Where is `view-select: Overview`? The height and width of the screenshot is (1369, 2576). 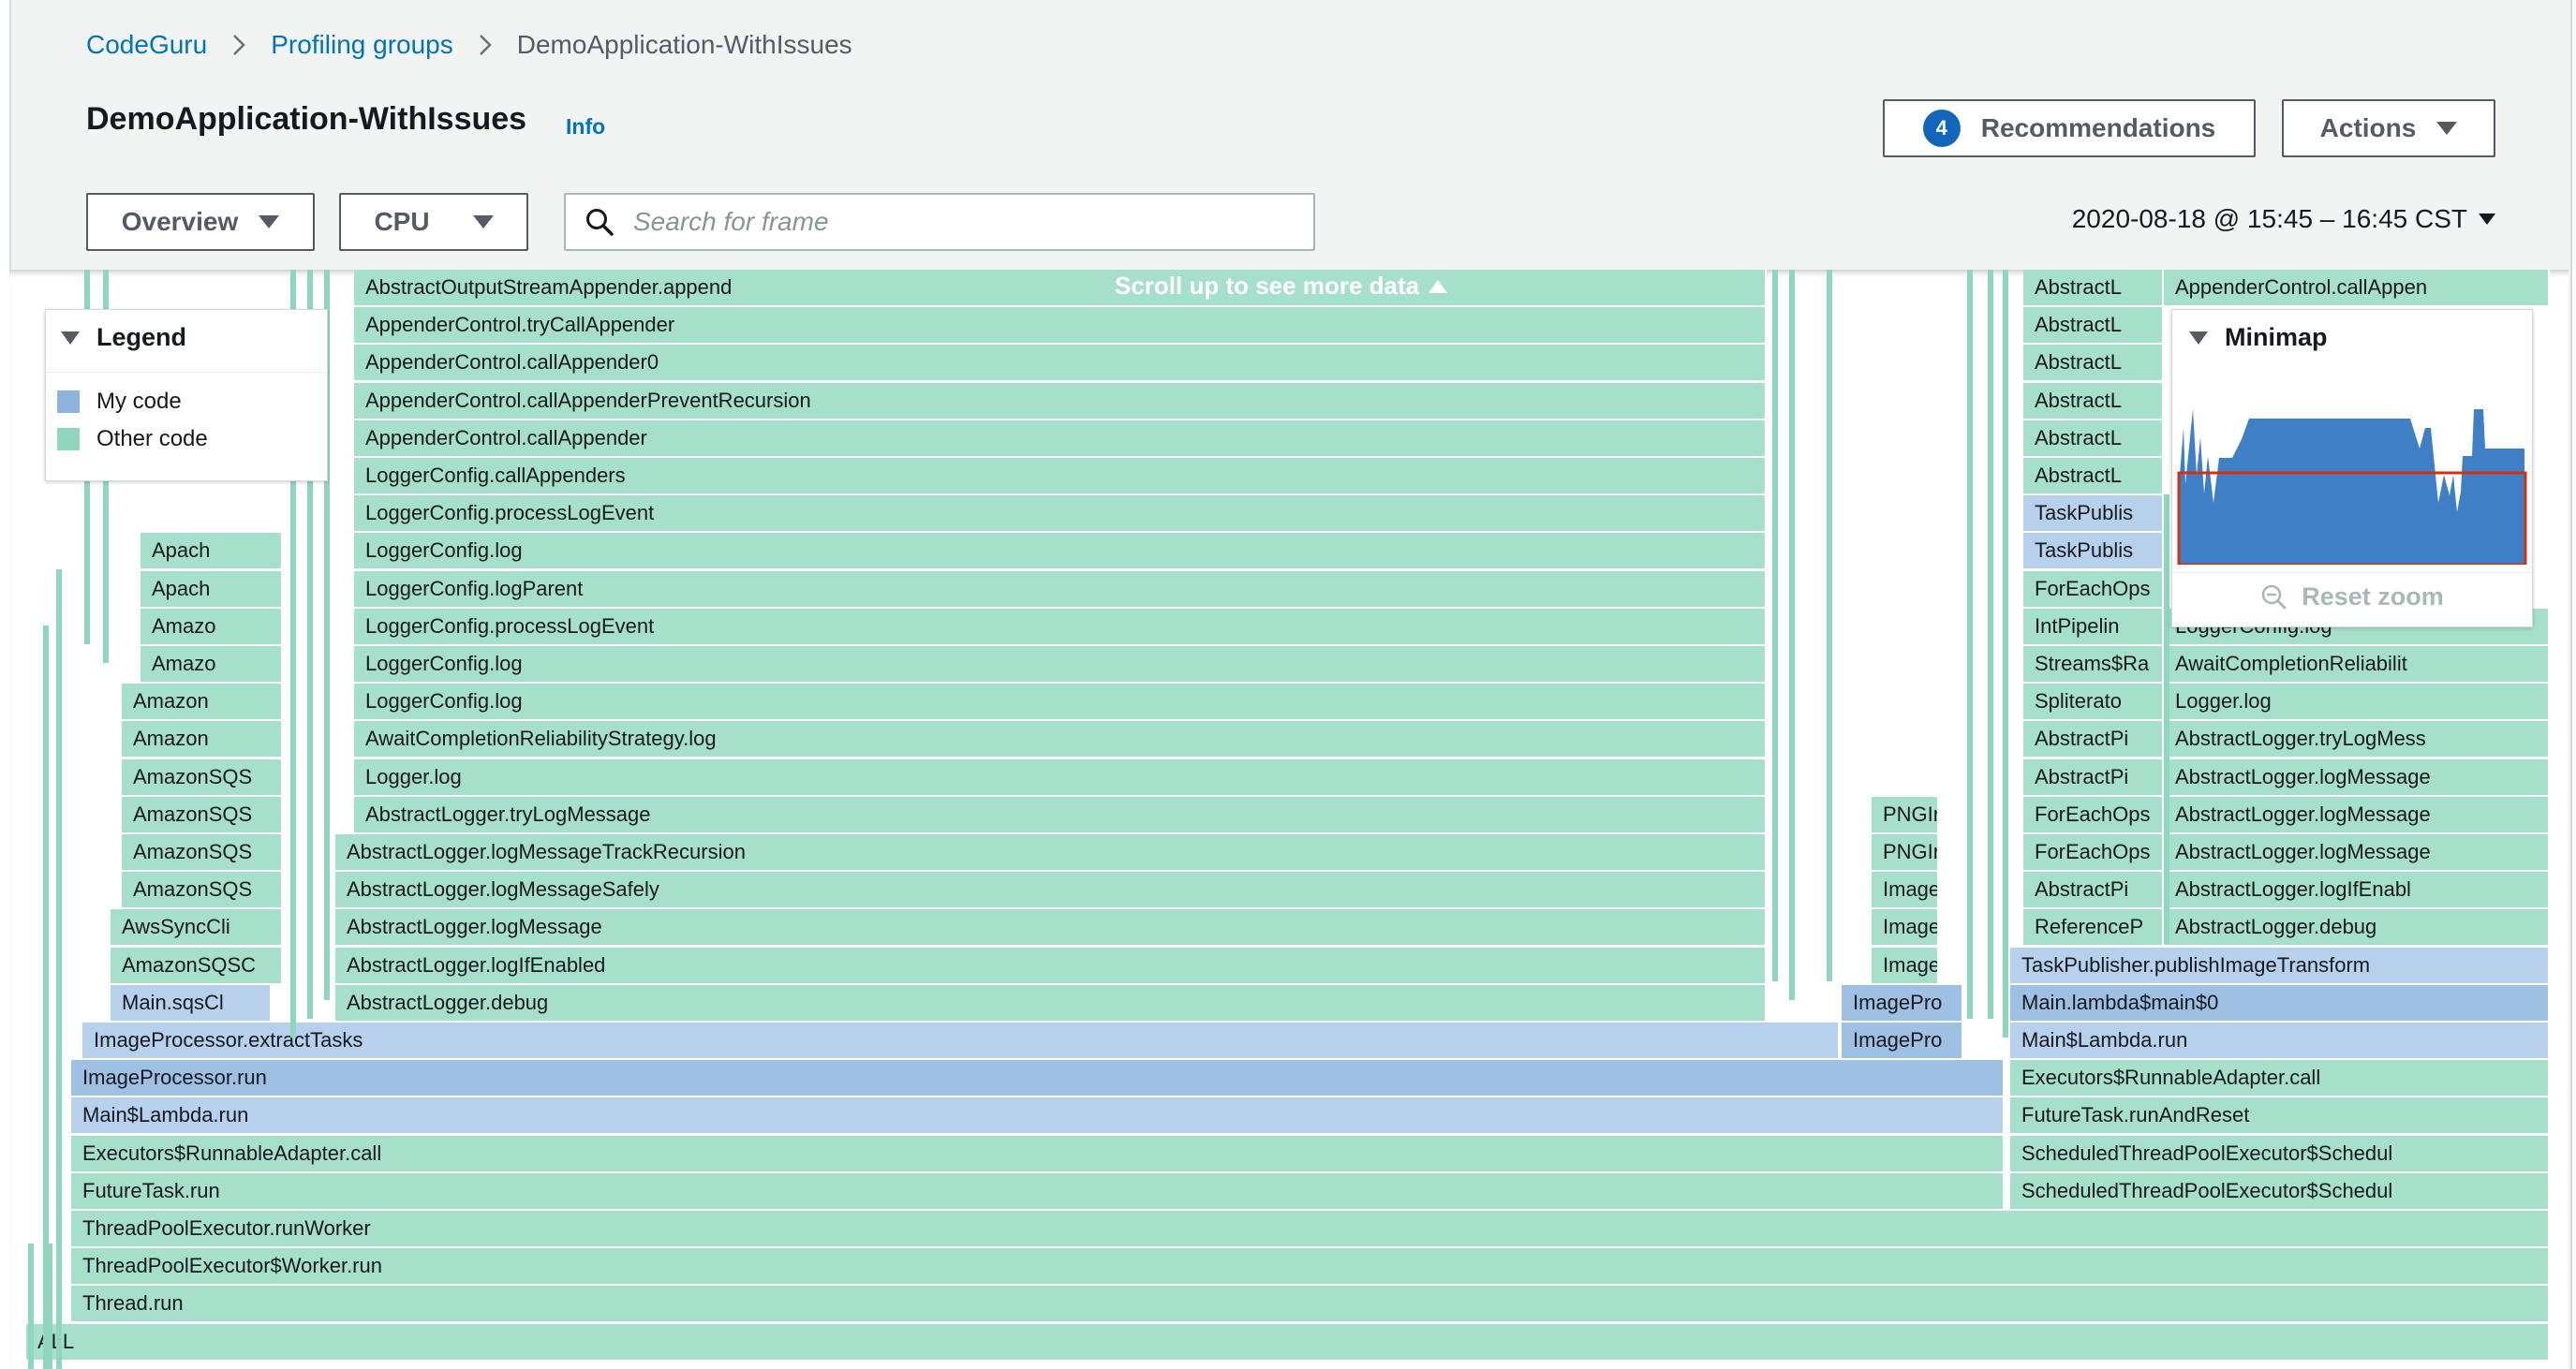
view-select: Overview is located at coordinates (201, 222).